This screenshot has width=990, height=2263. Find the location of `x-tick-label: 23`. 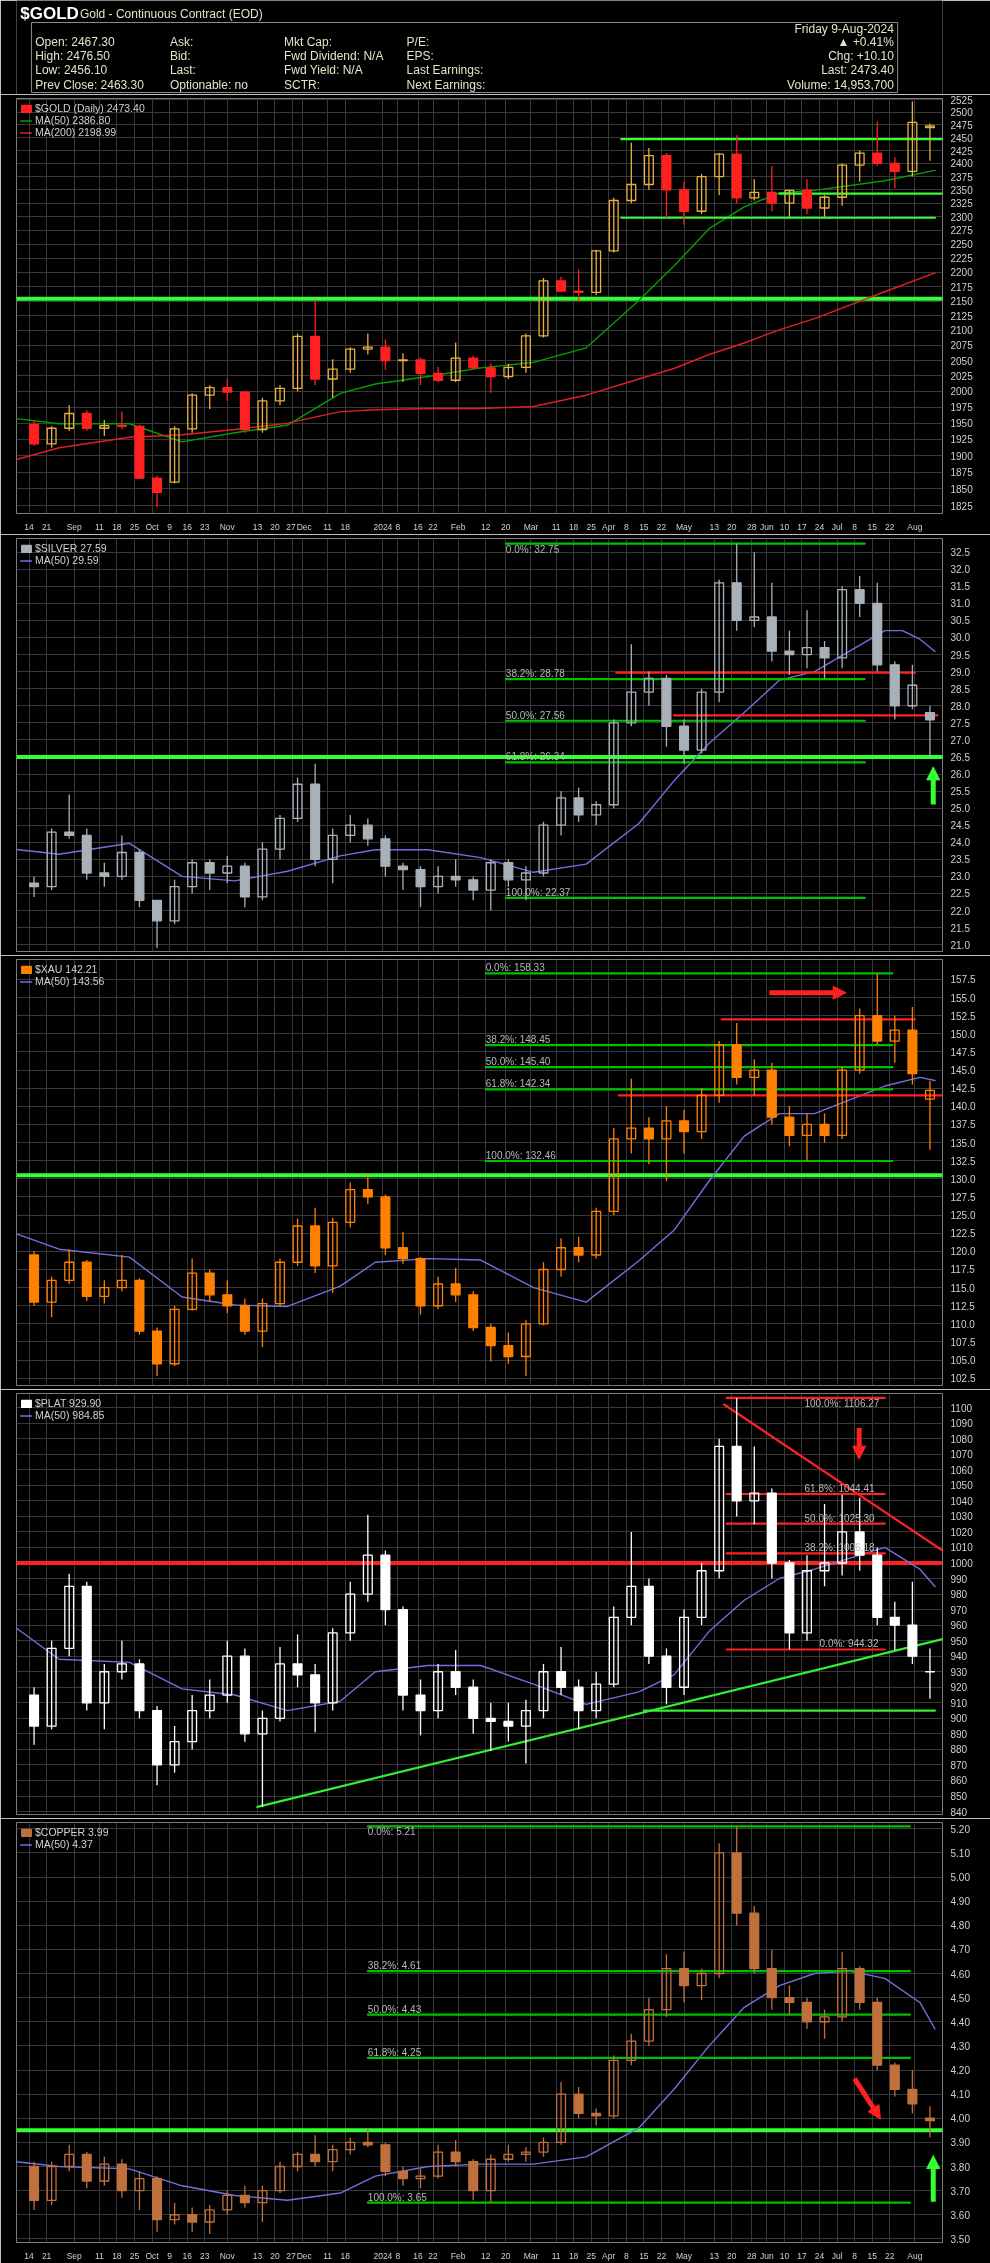

x-tick-label: 23 is located at coordinates (204, 2255).